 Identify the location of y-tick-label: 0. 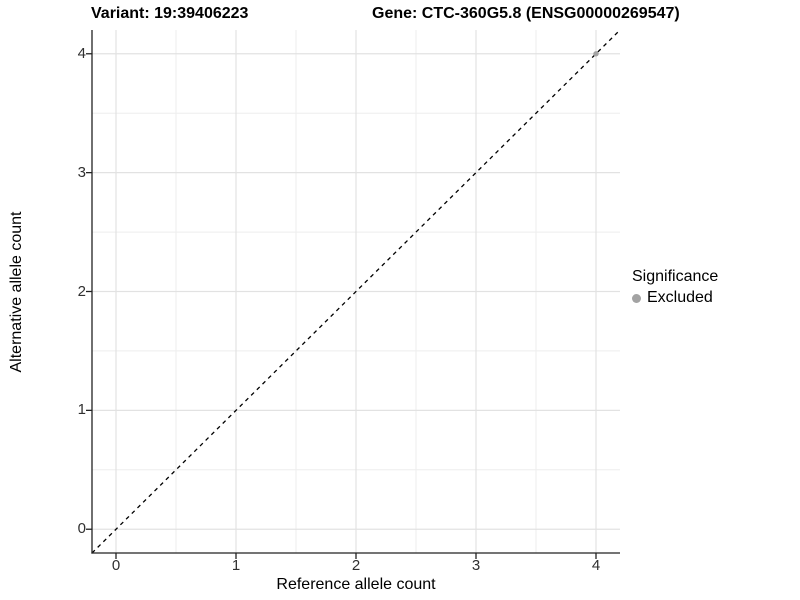
(81, 529).